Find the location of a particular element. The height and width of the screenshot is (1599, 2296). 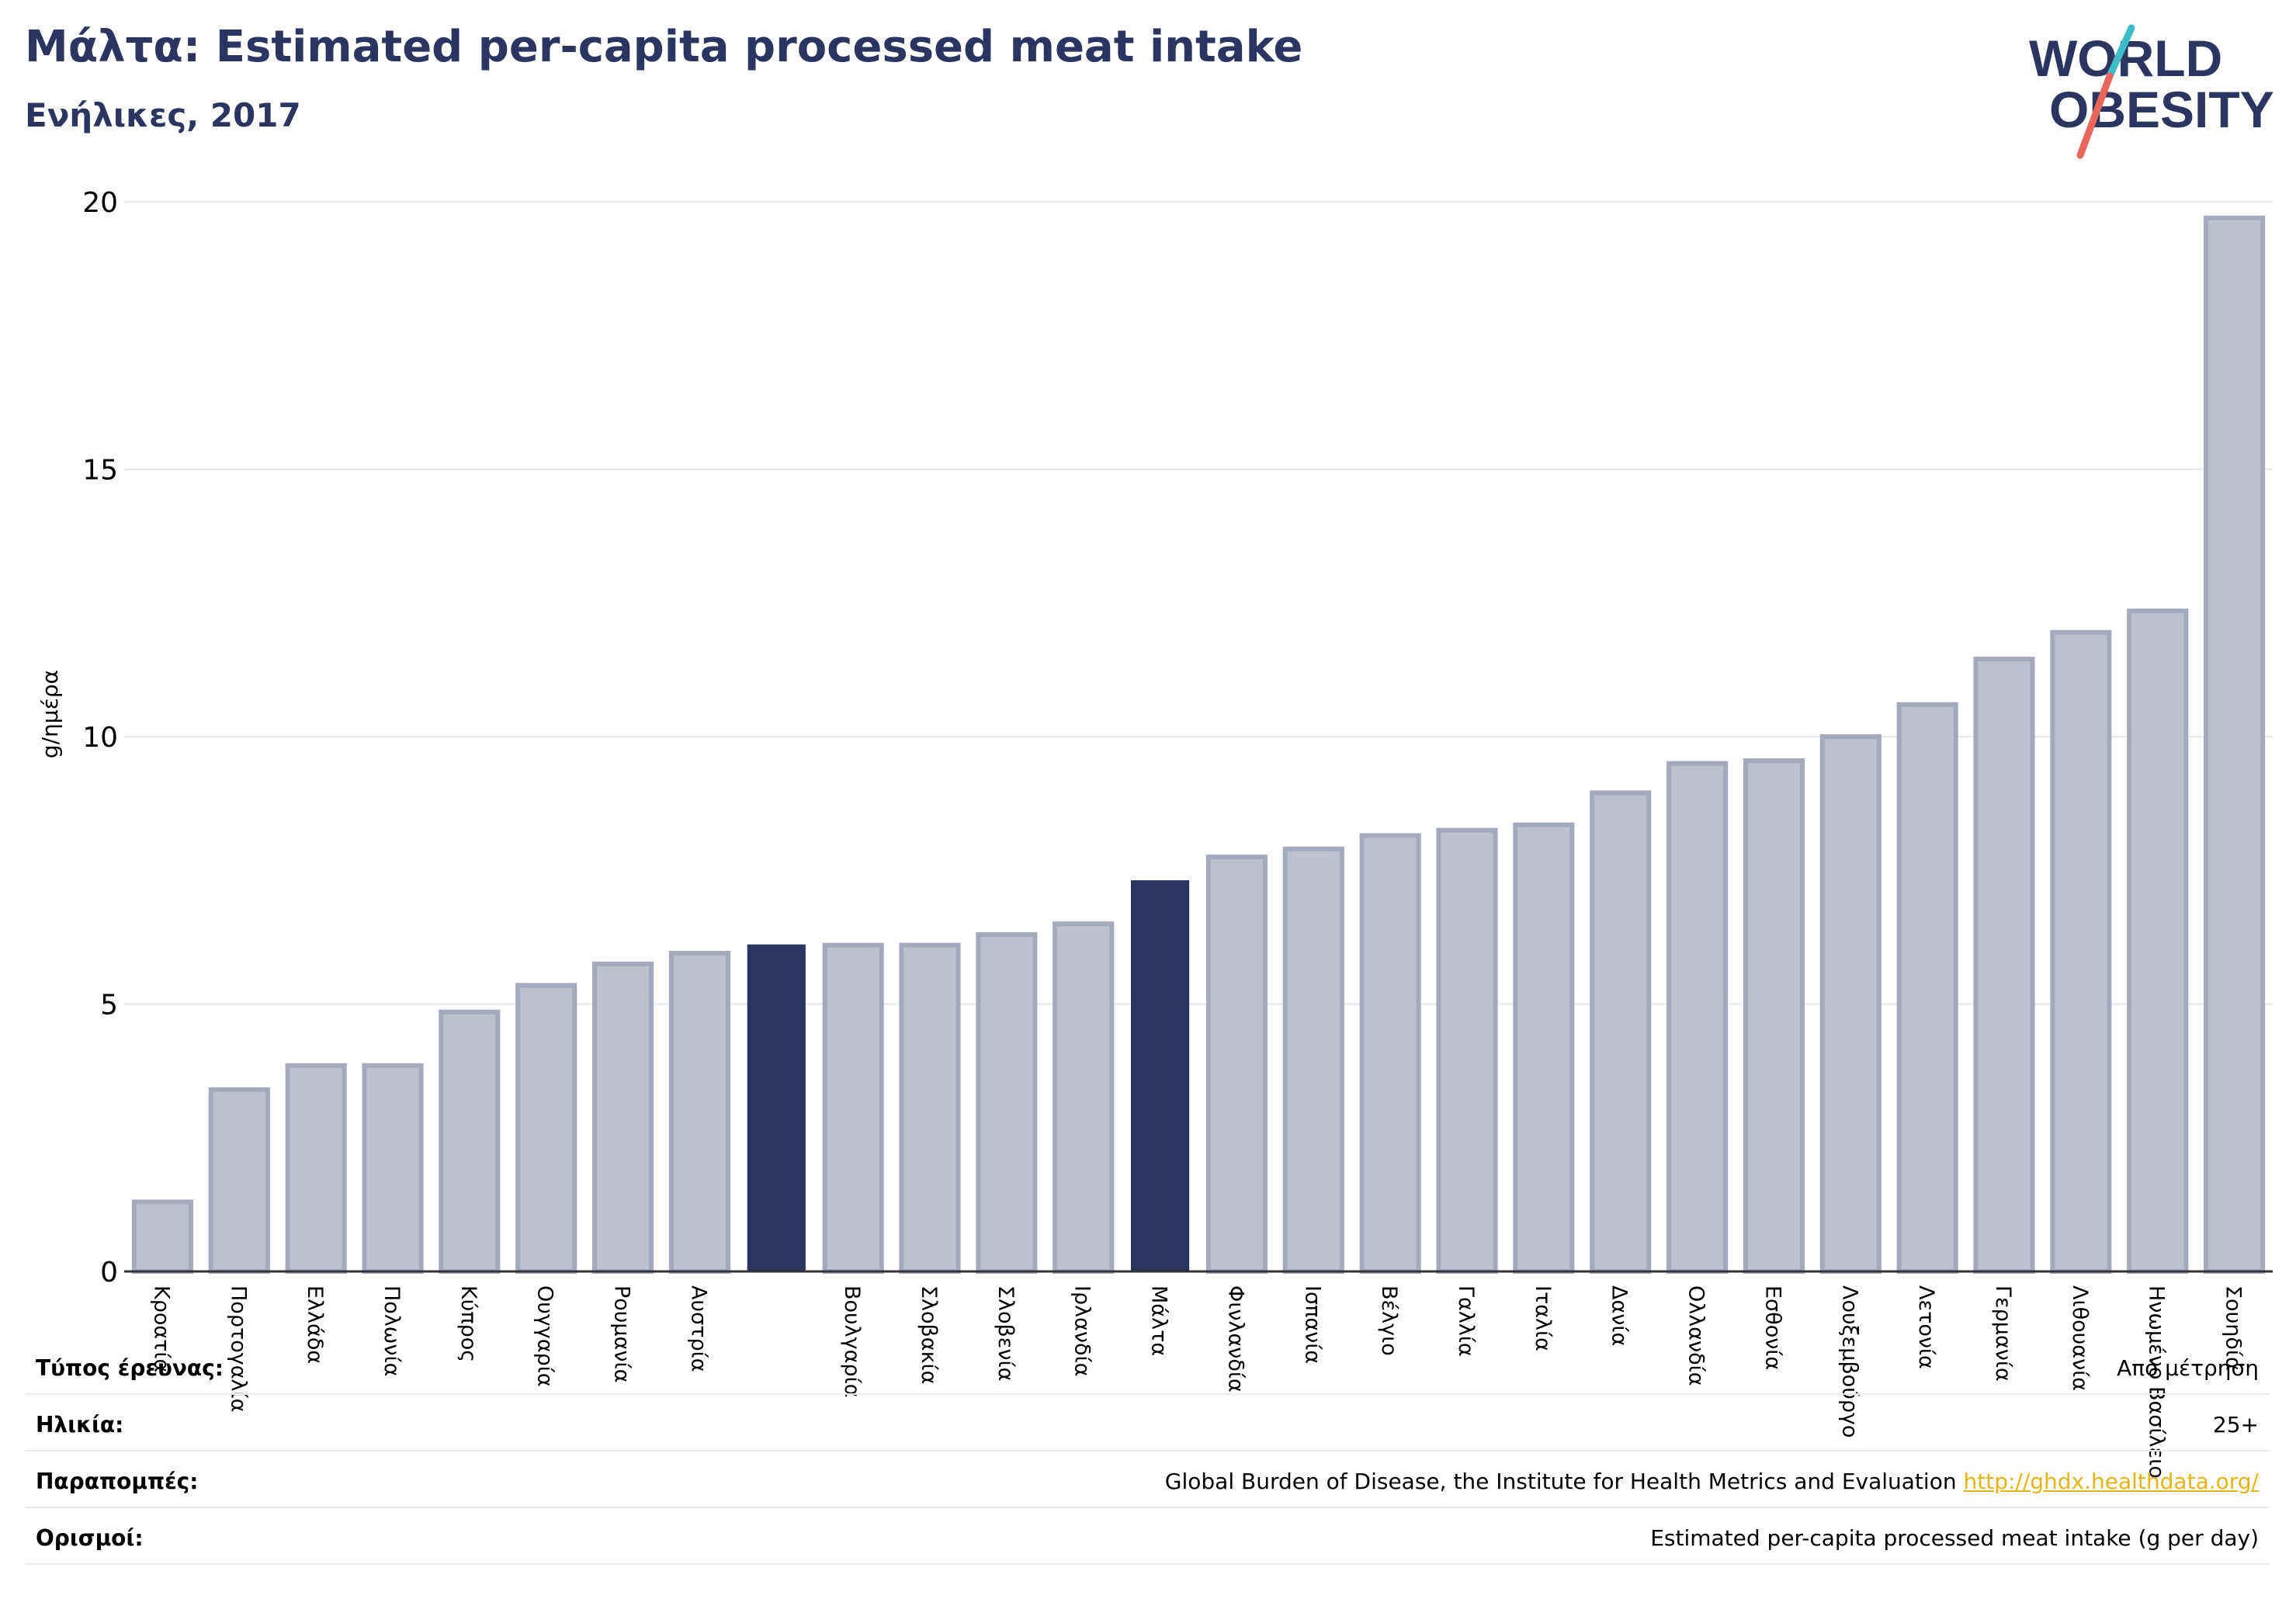

x-tick-label: Λιθουανία is located at coordinates (2080, 1338).